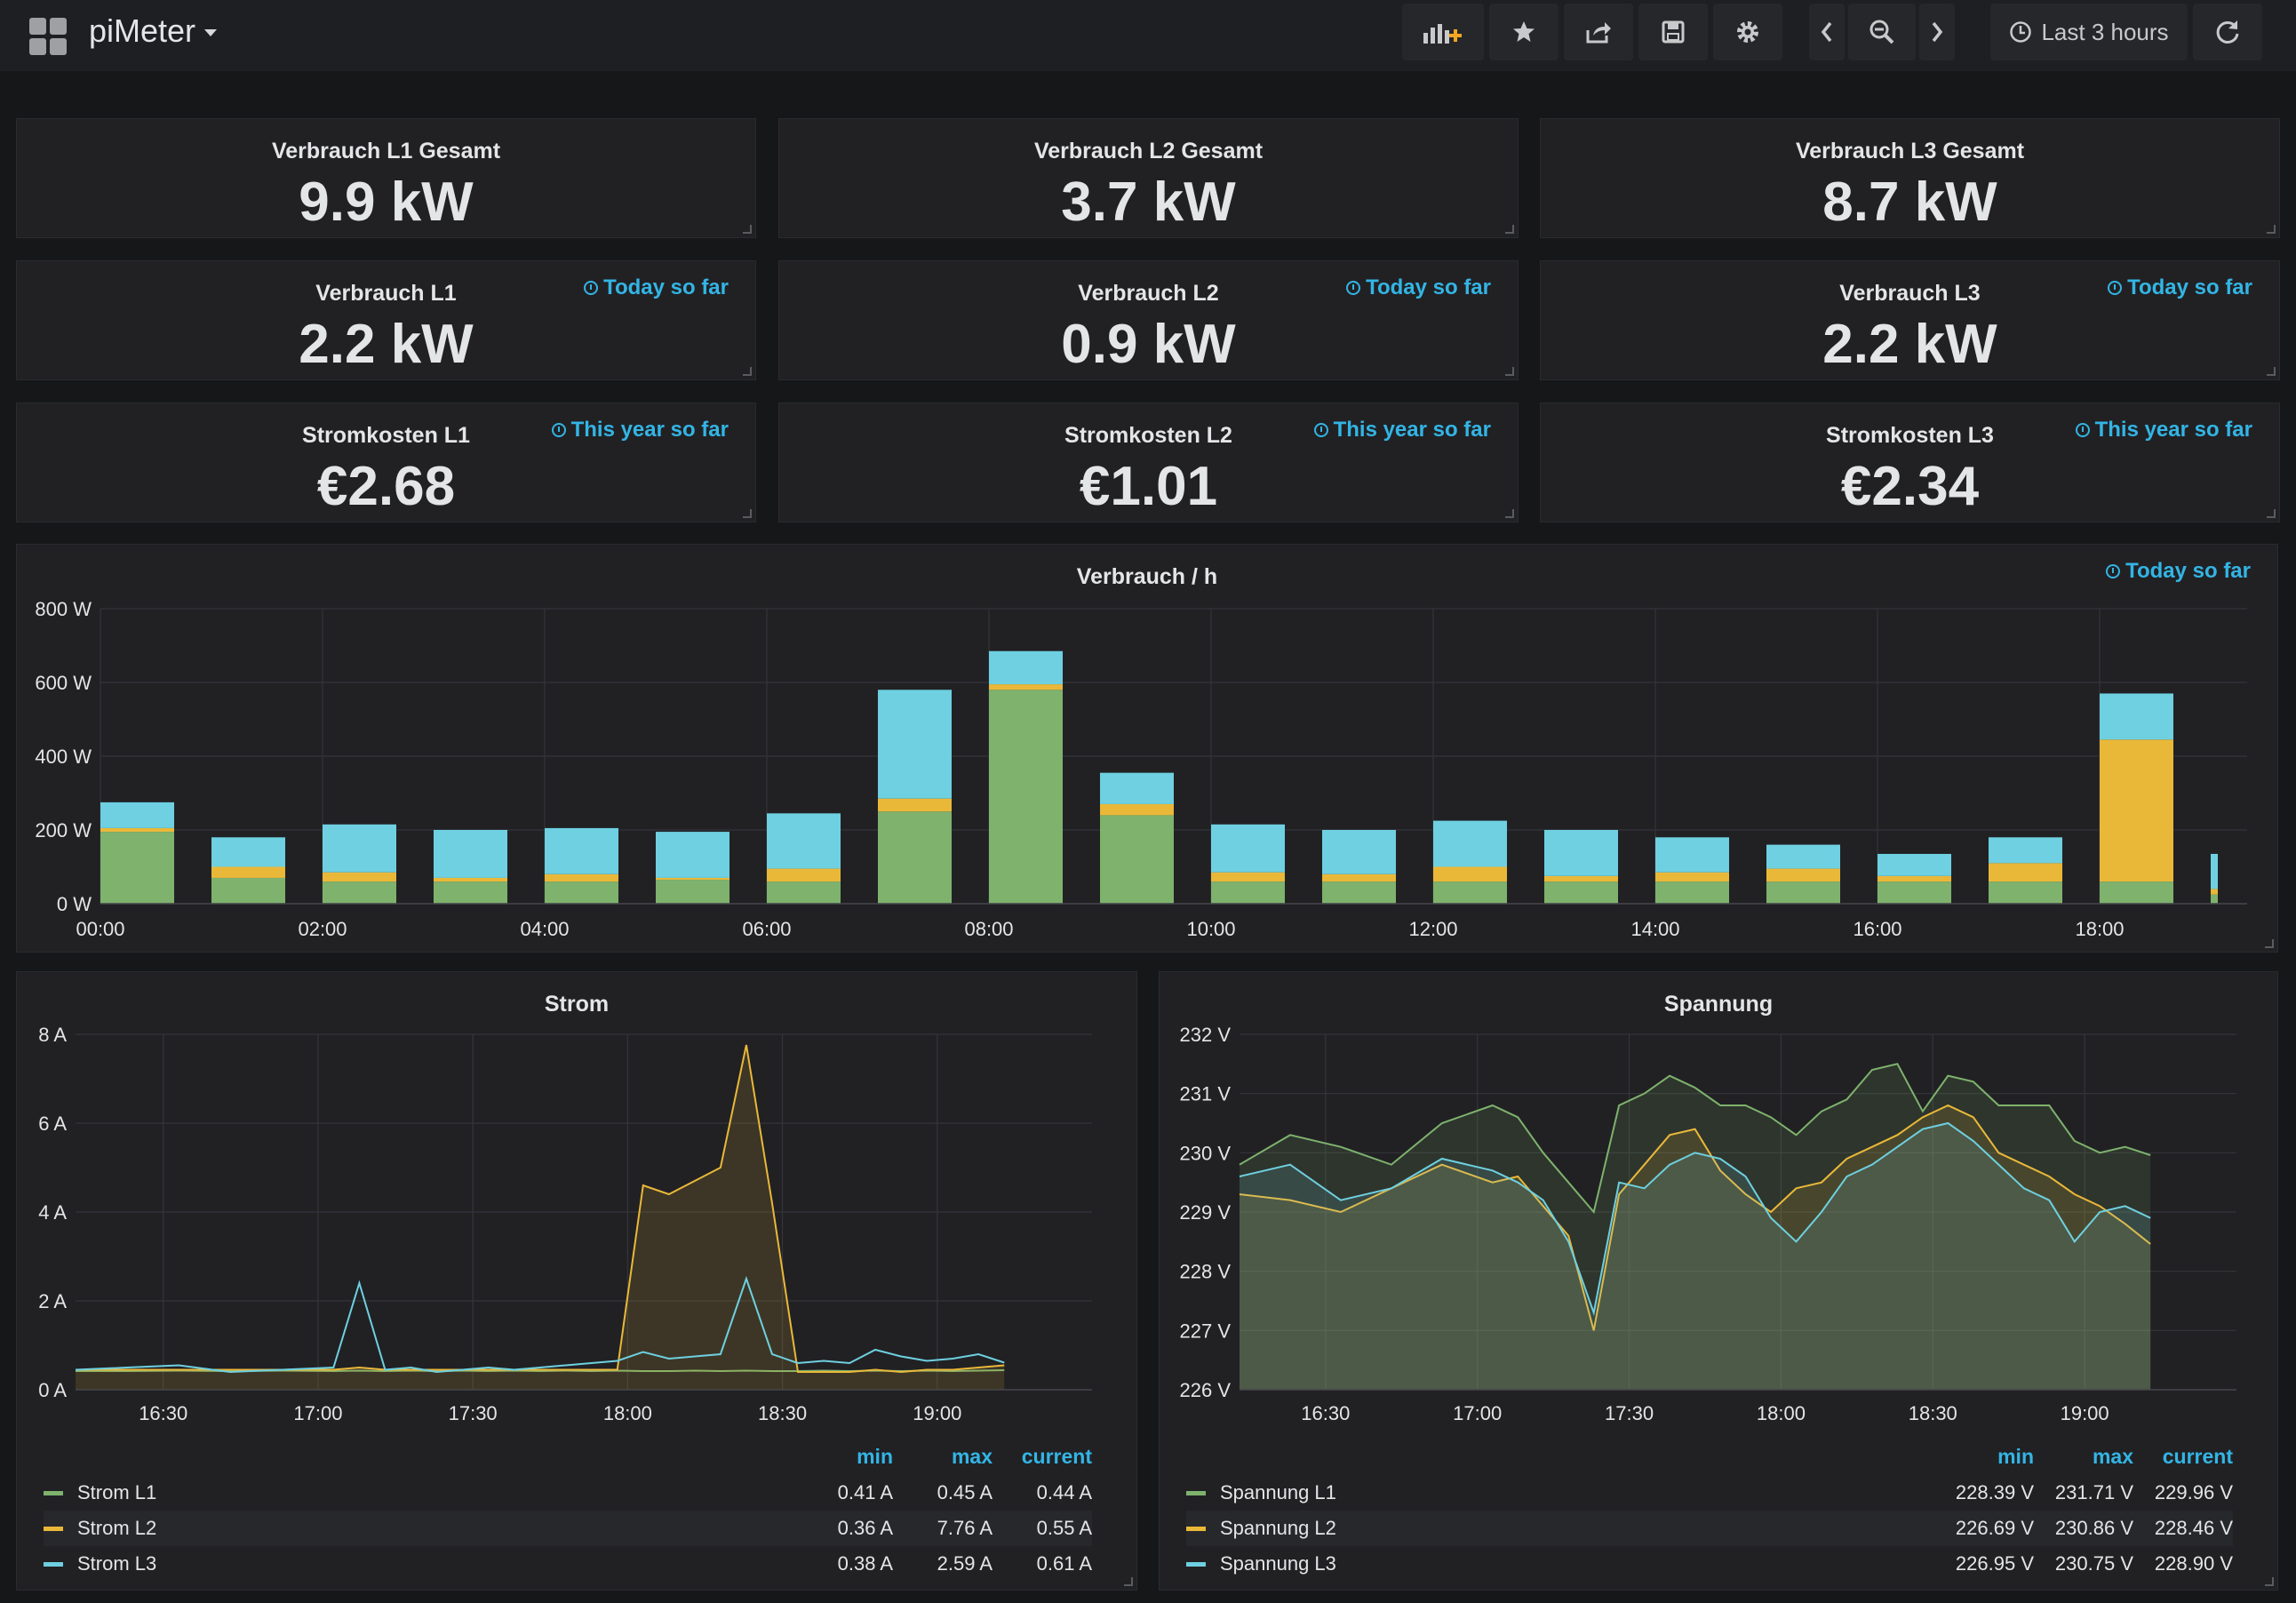 This screenshot has width=2296, height=1603. Describe the element at coordinates (154, 31) in the screenshot. I see `dashboard-title: piMeter` at that location.